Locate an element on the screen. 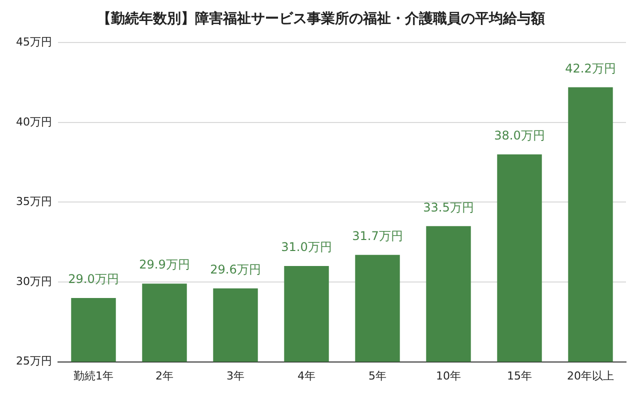  data-label: 29.9万円 is located at coordinates (164, 265).